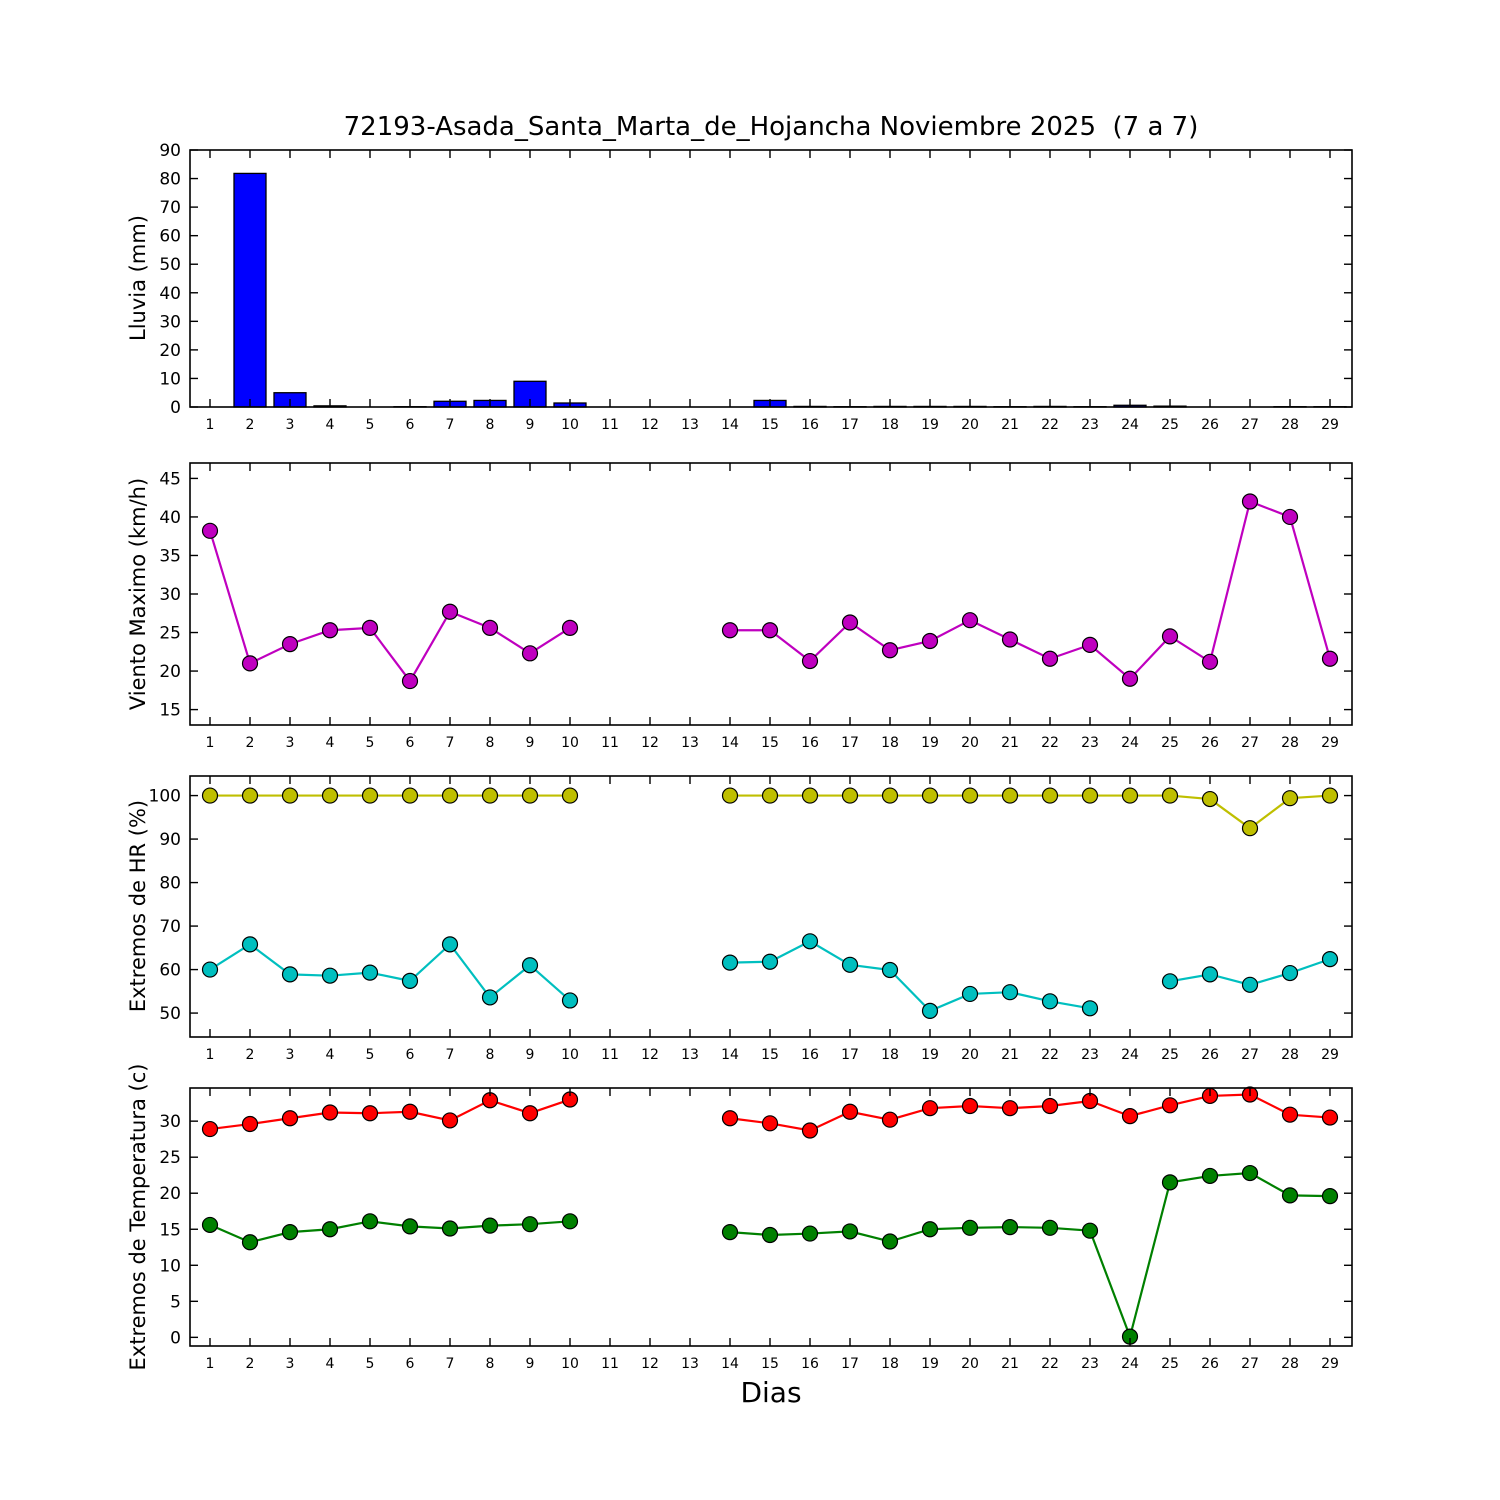 This screenshot has height=1500, width=1500. I want to click on y-tick-label: 40, so click(170, 294).